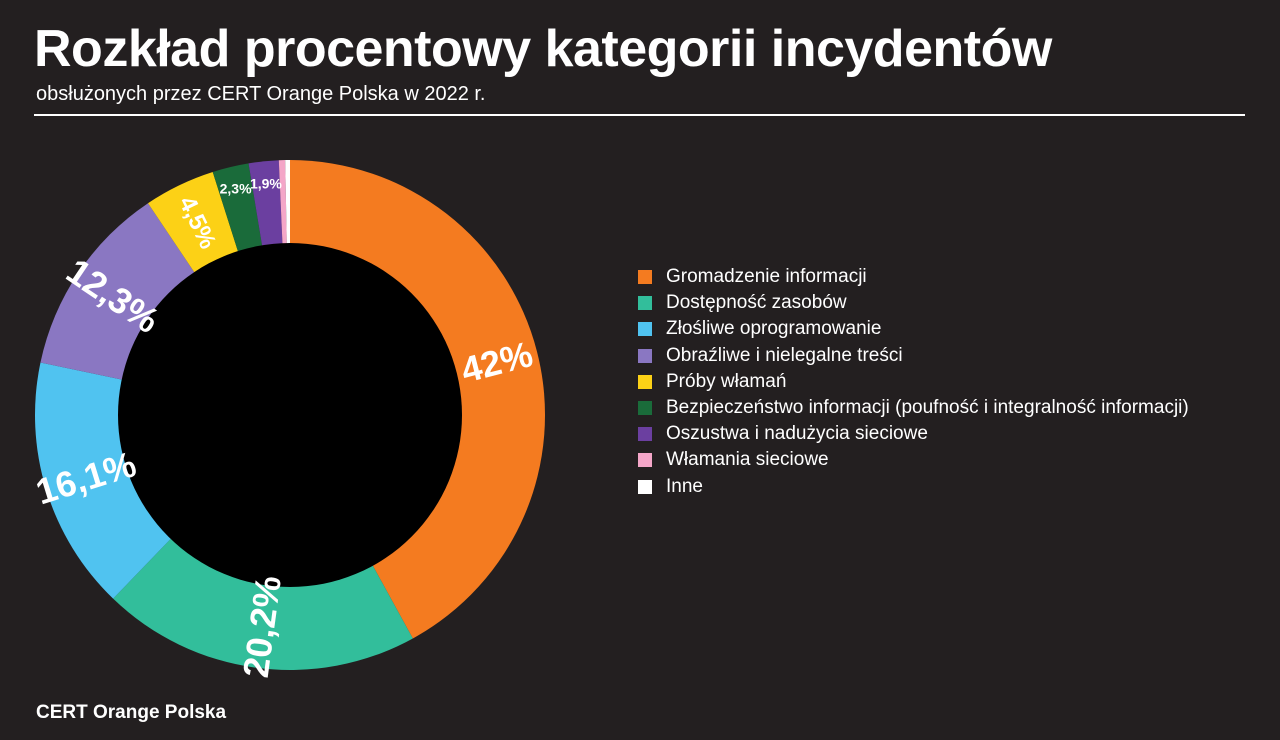 Image resolution: width=1280 pixels, height=740 pixels. Describe the element at coordinates (913, 303) in the screenshot. I see `legend-item-1: Dostępność zasobów` at that location.